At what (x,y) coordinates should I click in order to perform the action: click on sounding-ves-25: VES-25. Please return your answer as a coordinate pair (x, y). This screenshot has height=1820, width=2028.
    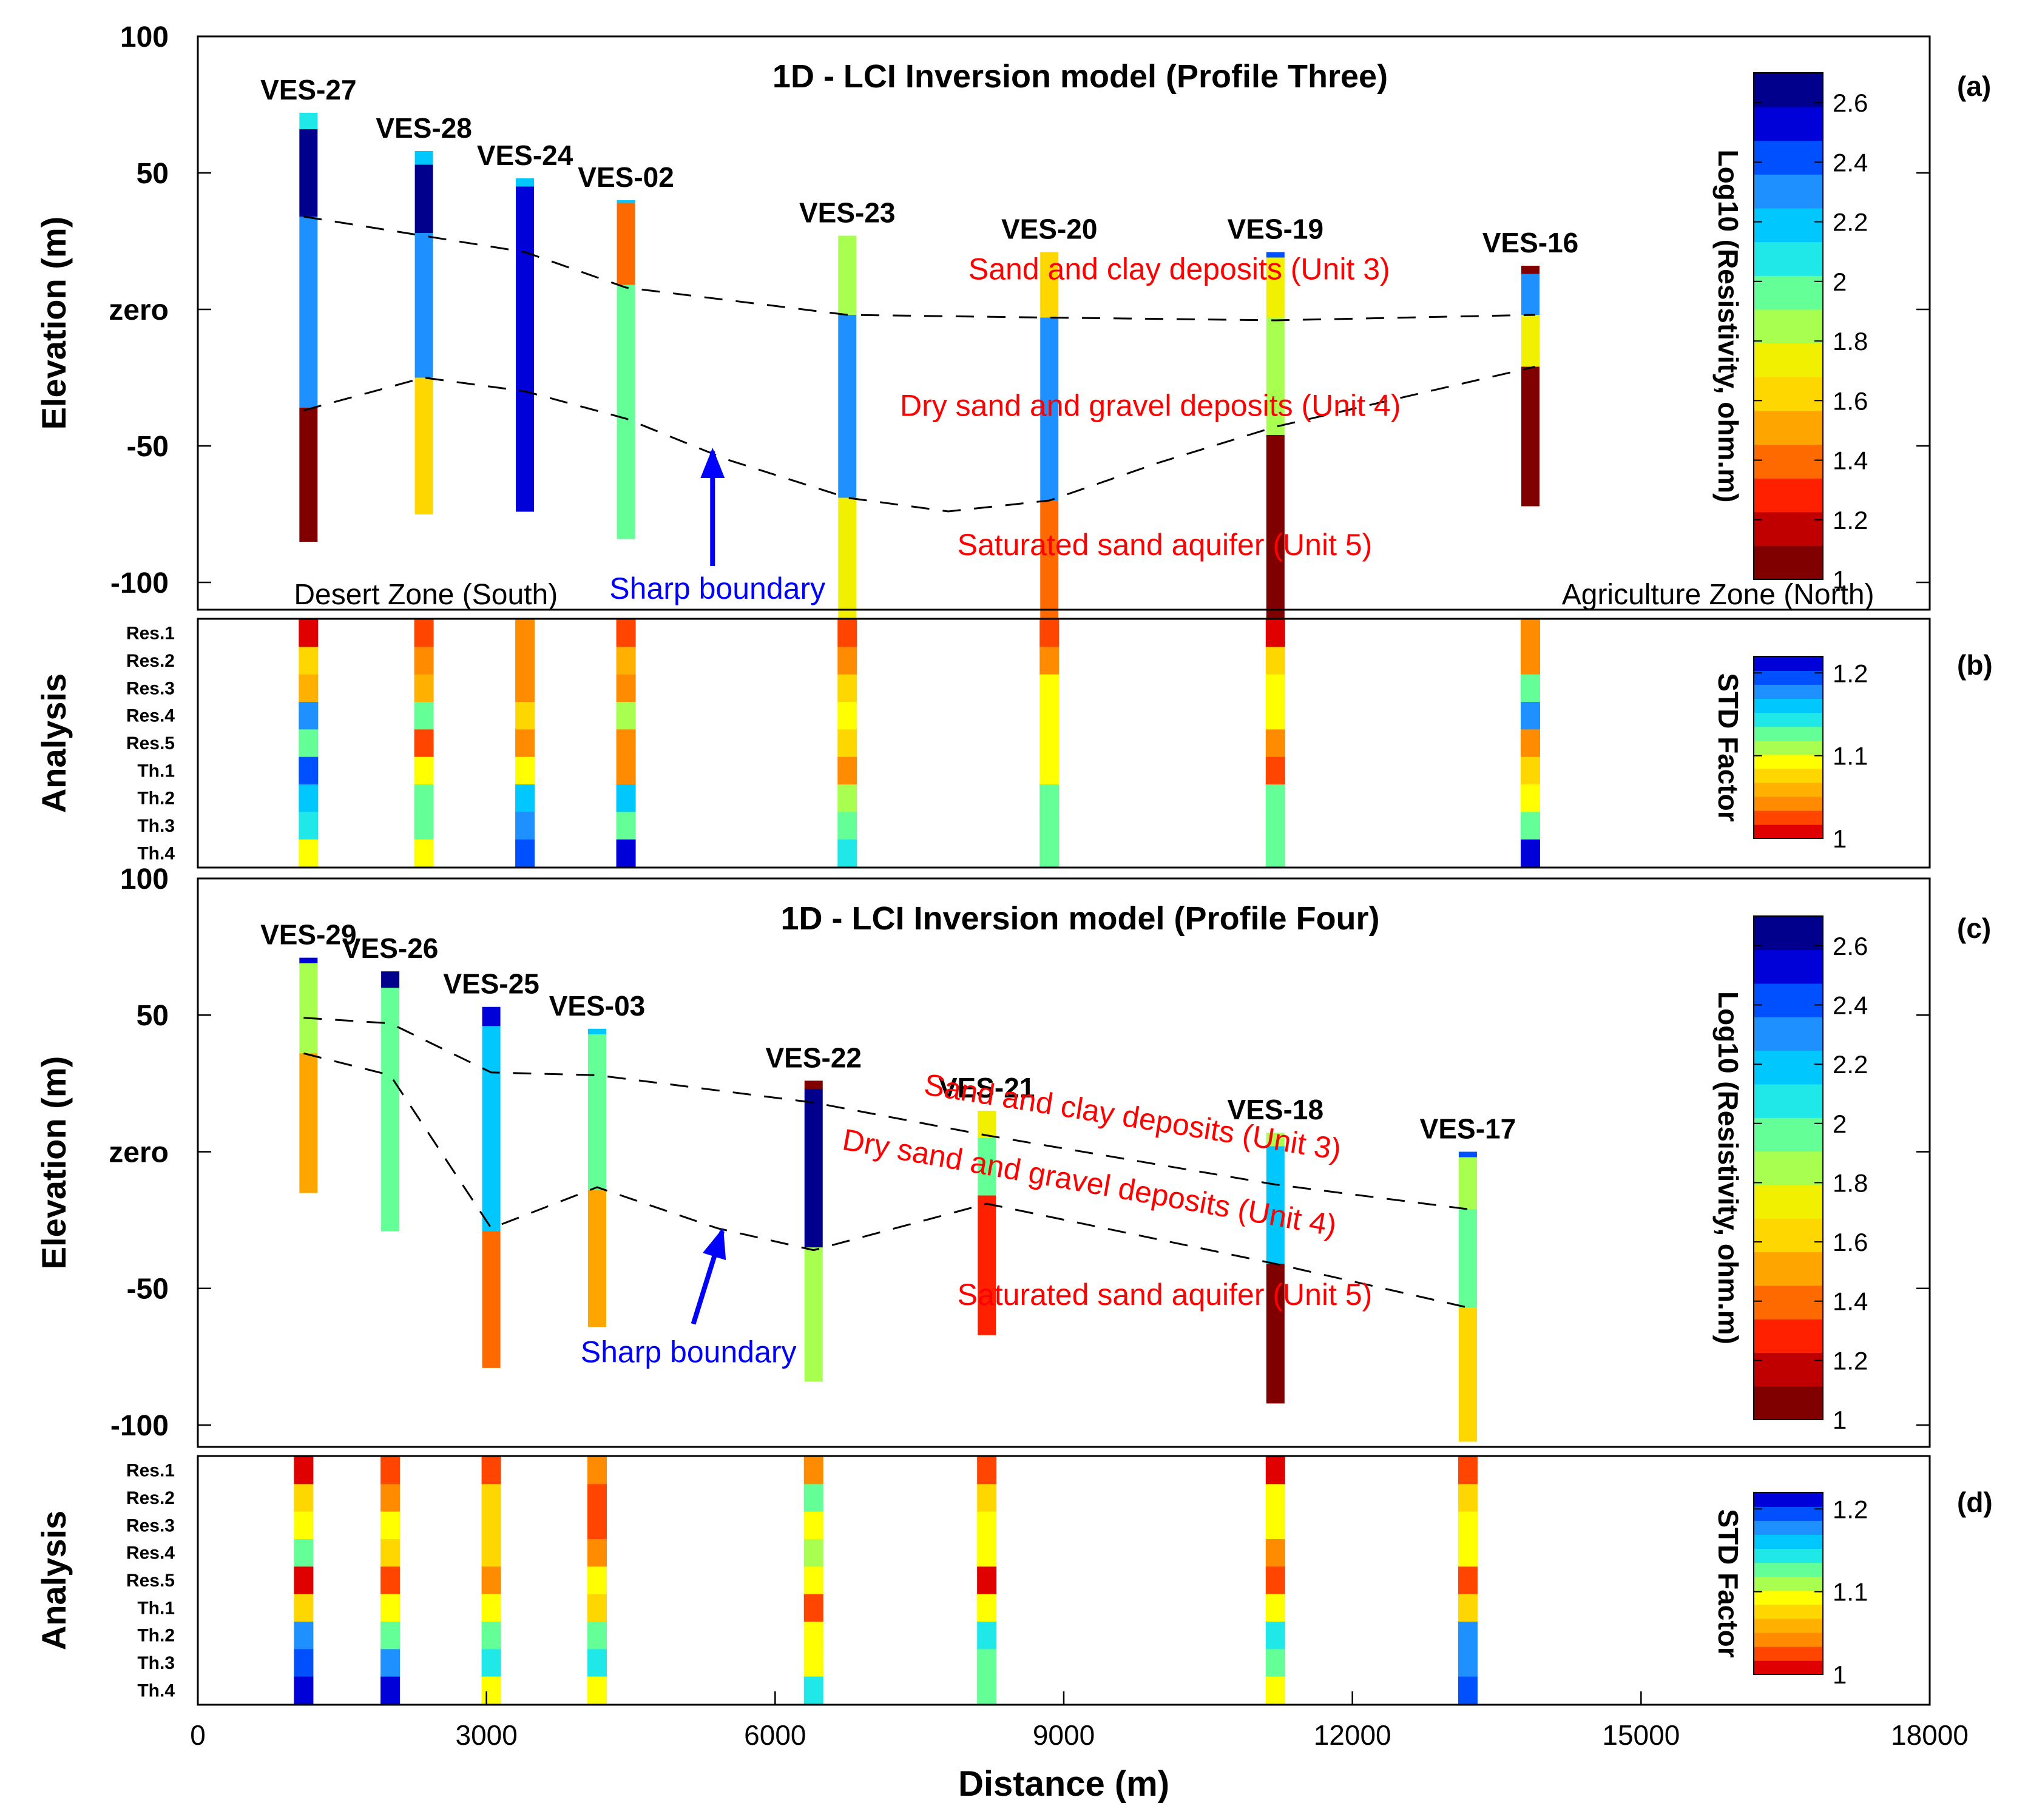
    Looking at the image, I should click on (491, 1168).